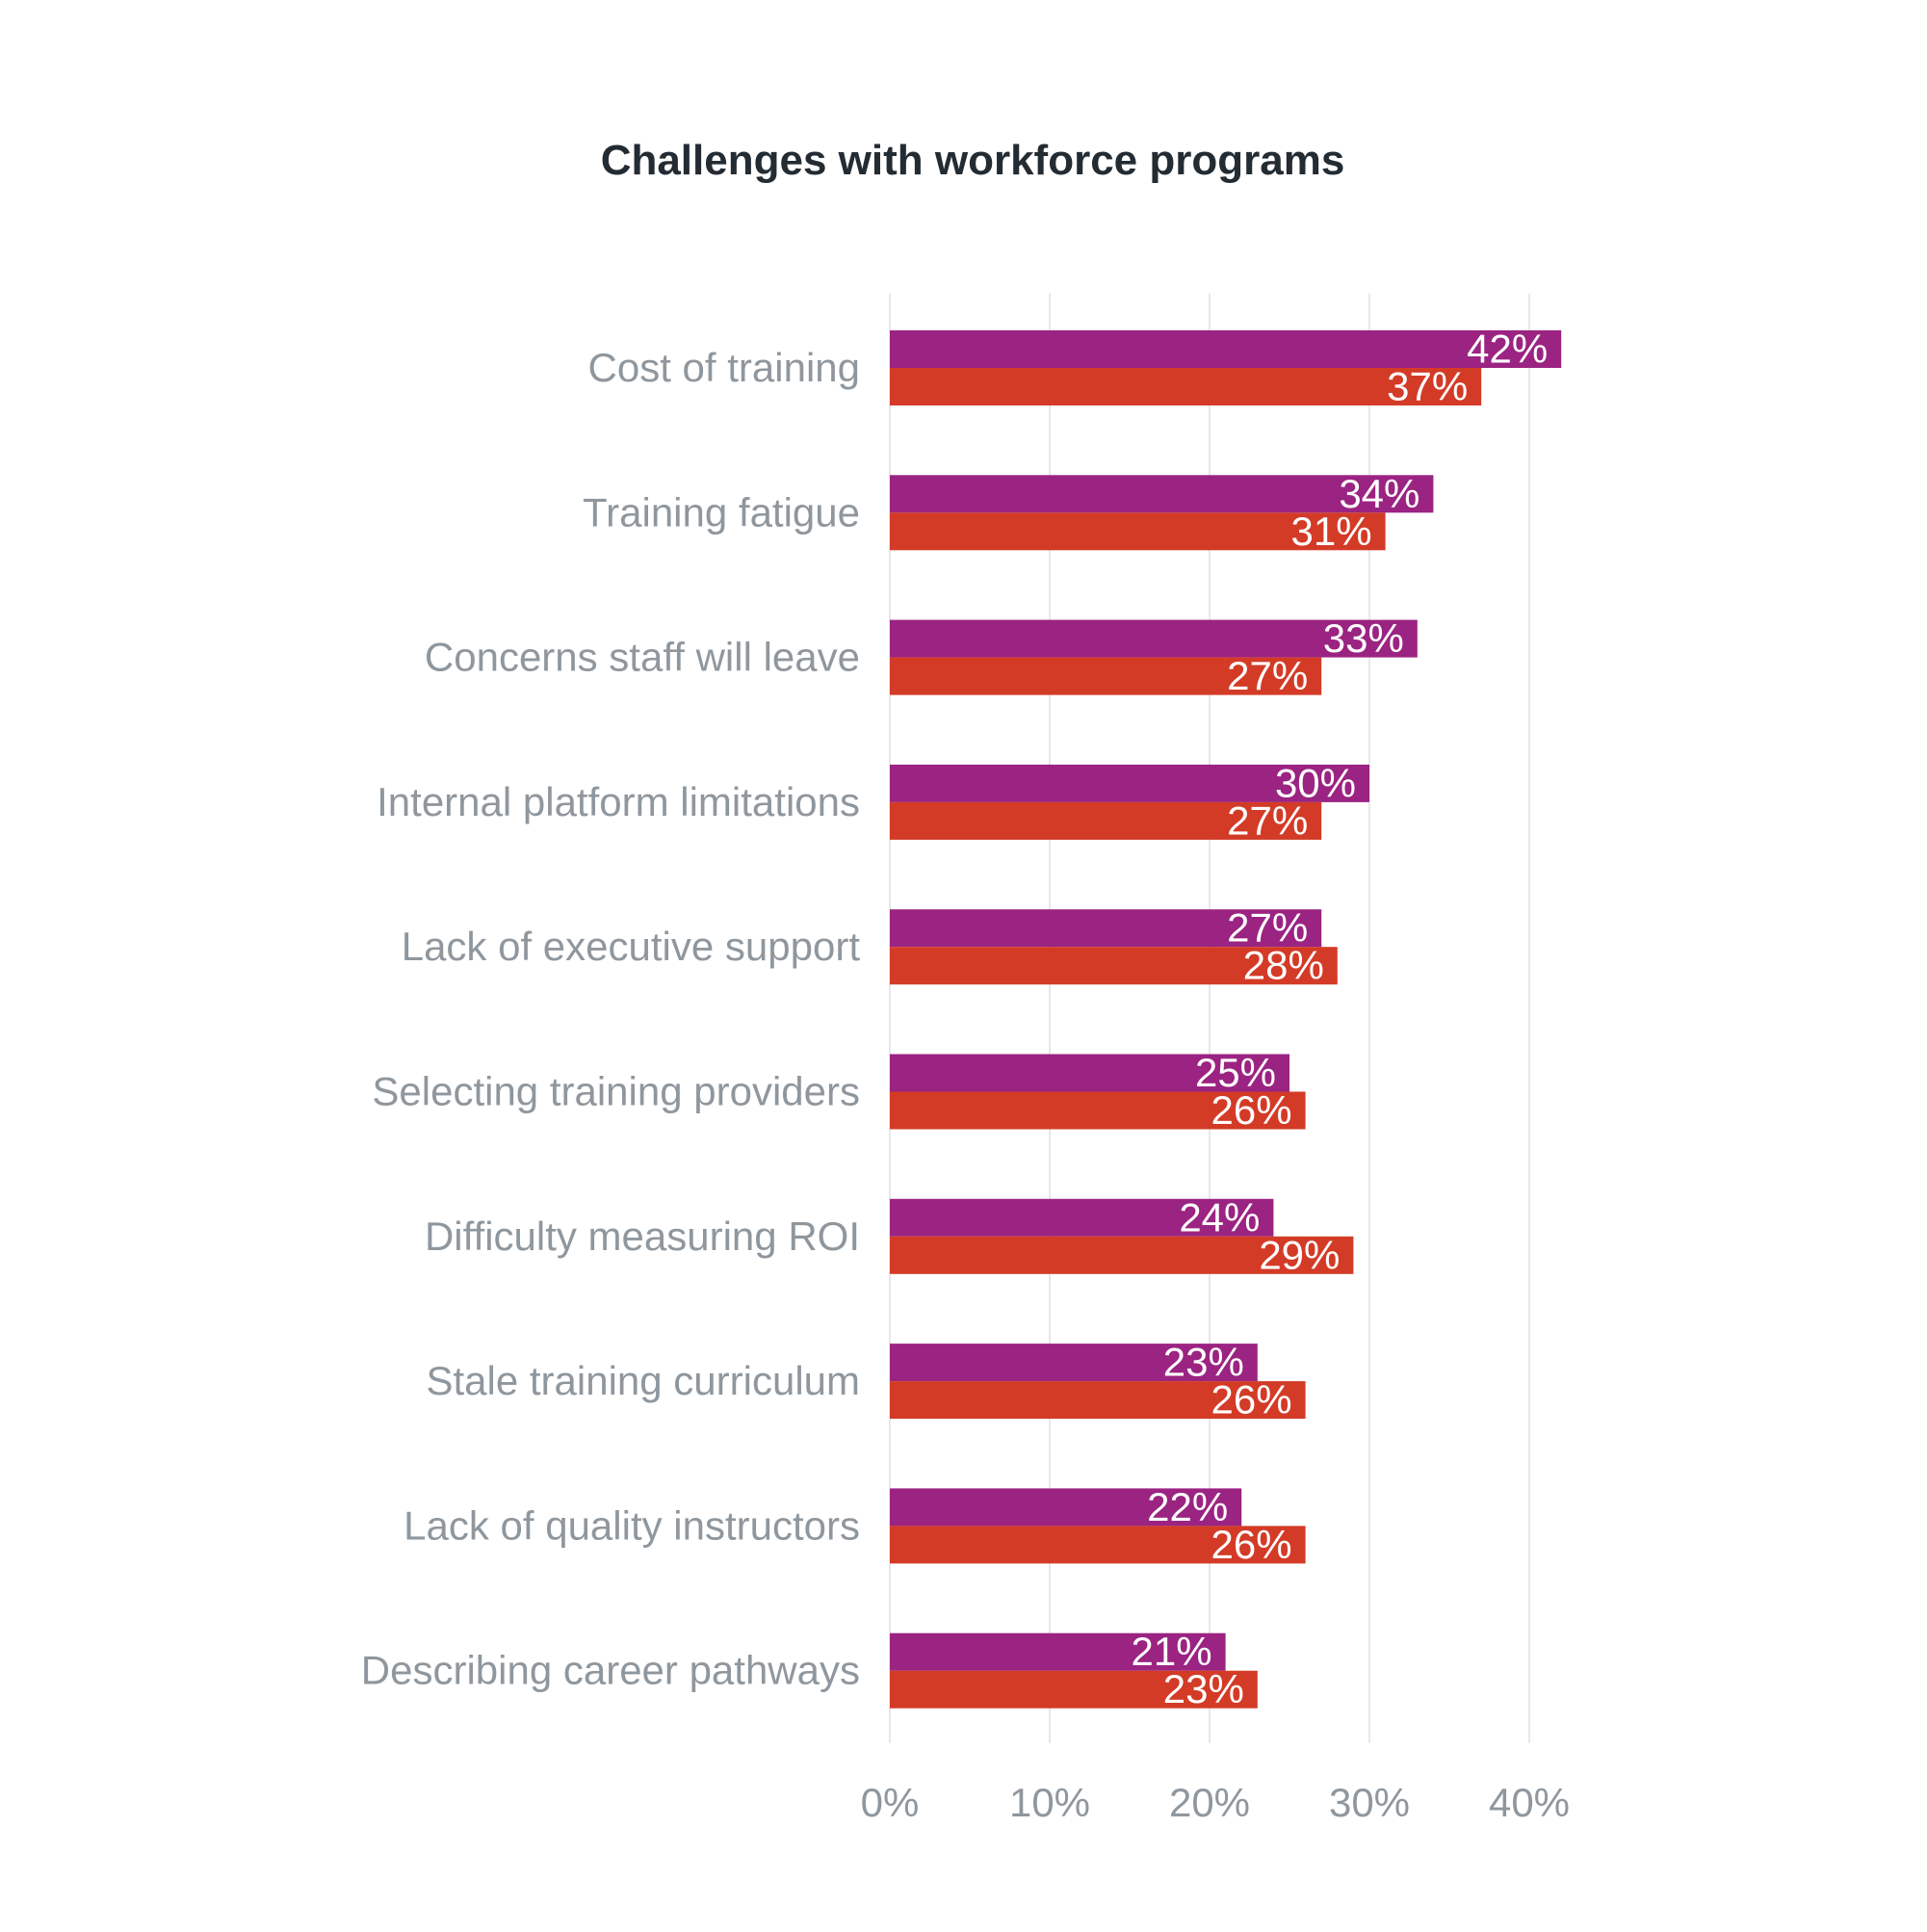  What do you see at coordinates (643, 1380) in the screenshot?
I see `category-label: Stale training curriculum` at bounding box center [643, 1380].